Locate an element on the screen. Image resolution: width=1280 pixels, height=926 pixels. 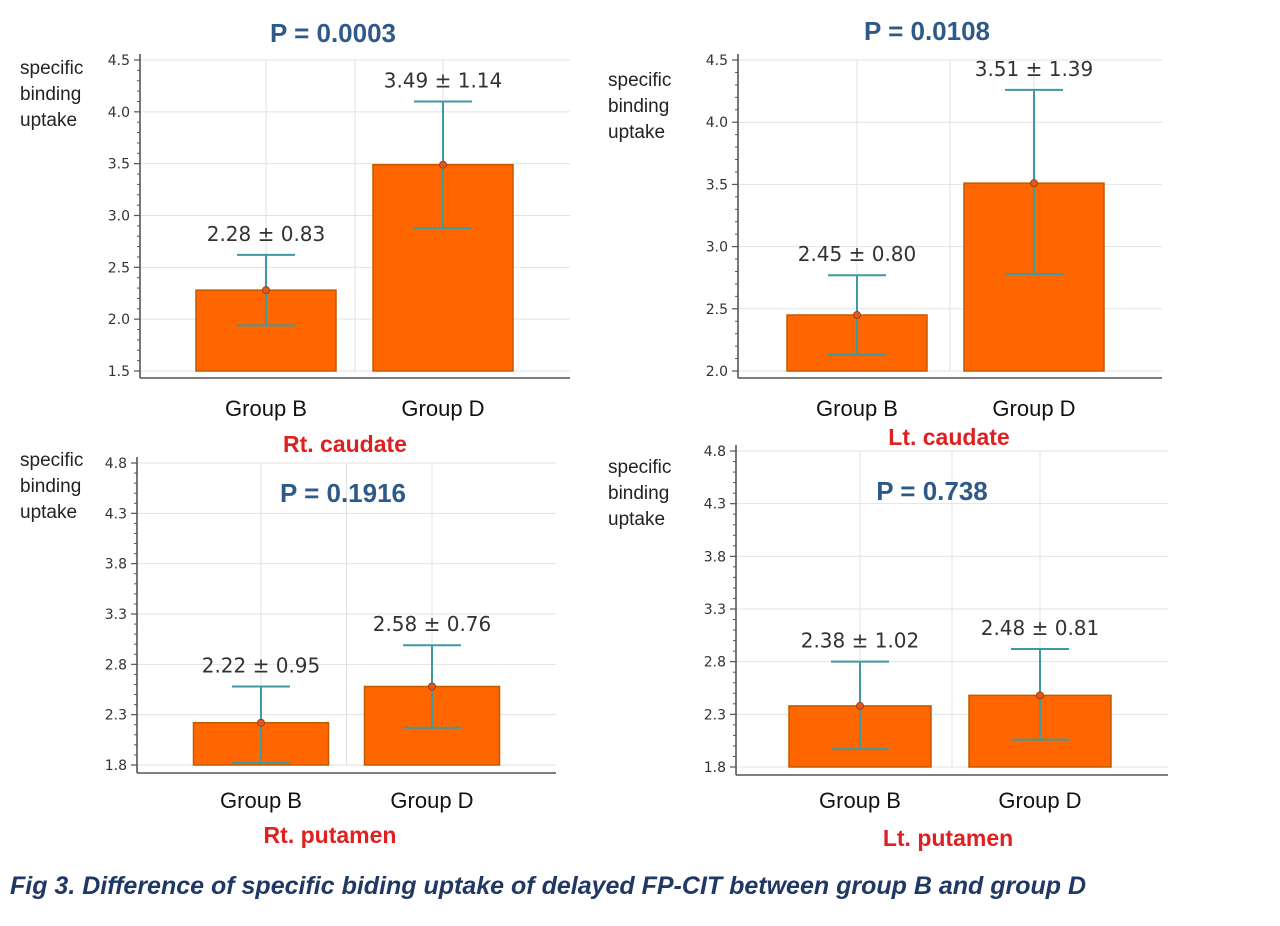
region-label: Rt. putamen is located at coordinates (330, 835).